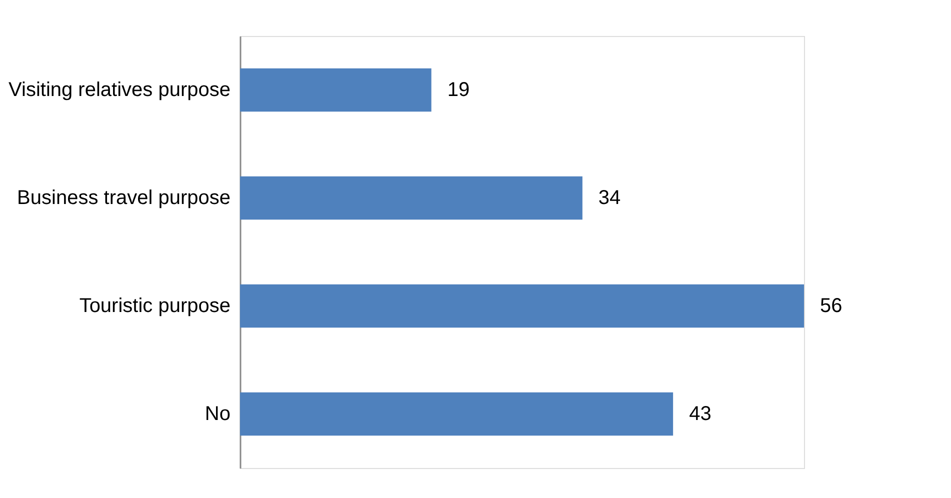 The height and width of the screenshot is (498, 951). Describe the element at coordinates (831, 306) in the screenshot. I see `data-label: 56` at that location.